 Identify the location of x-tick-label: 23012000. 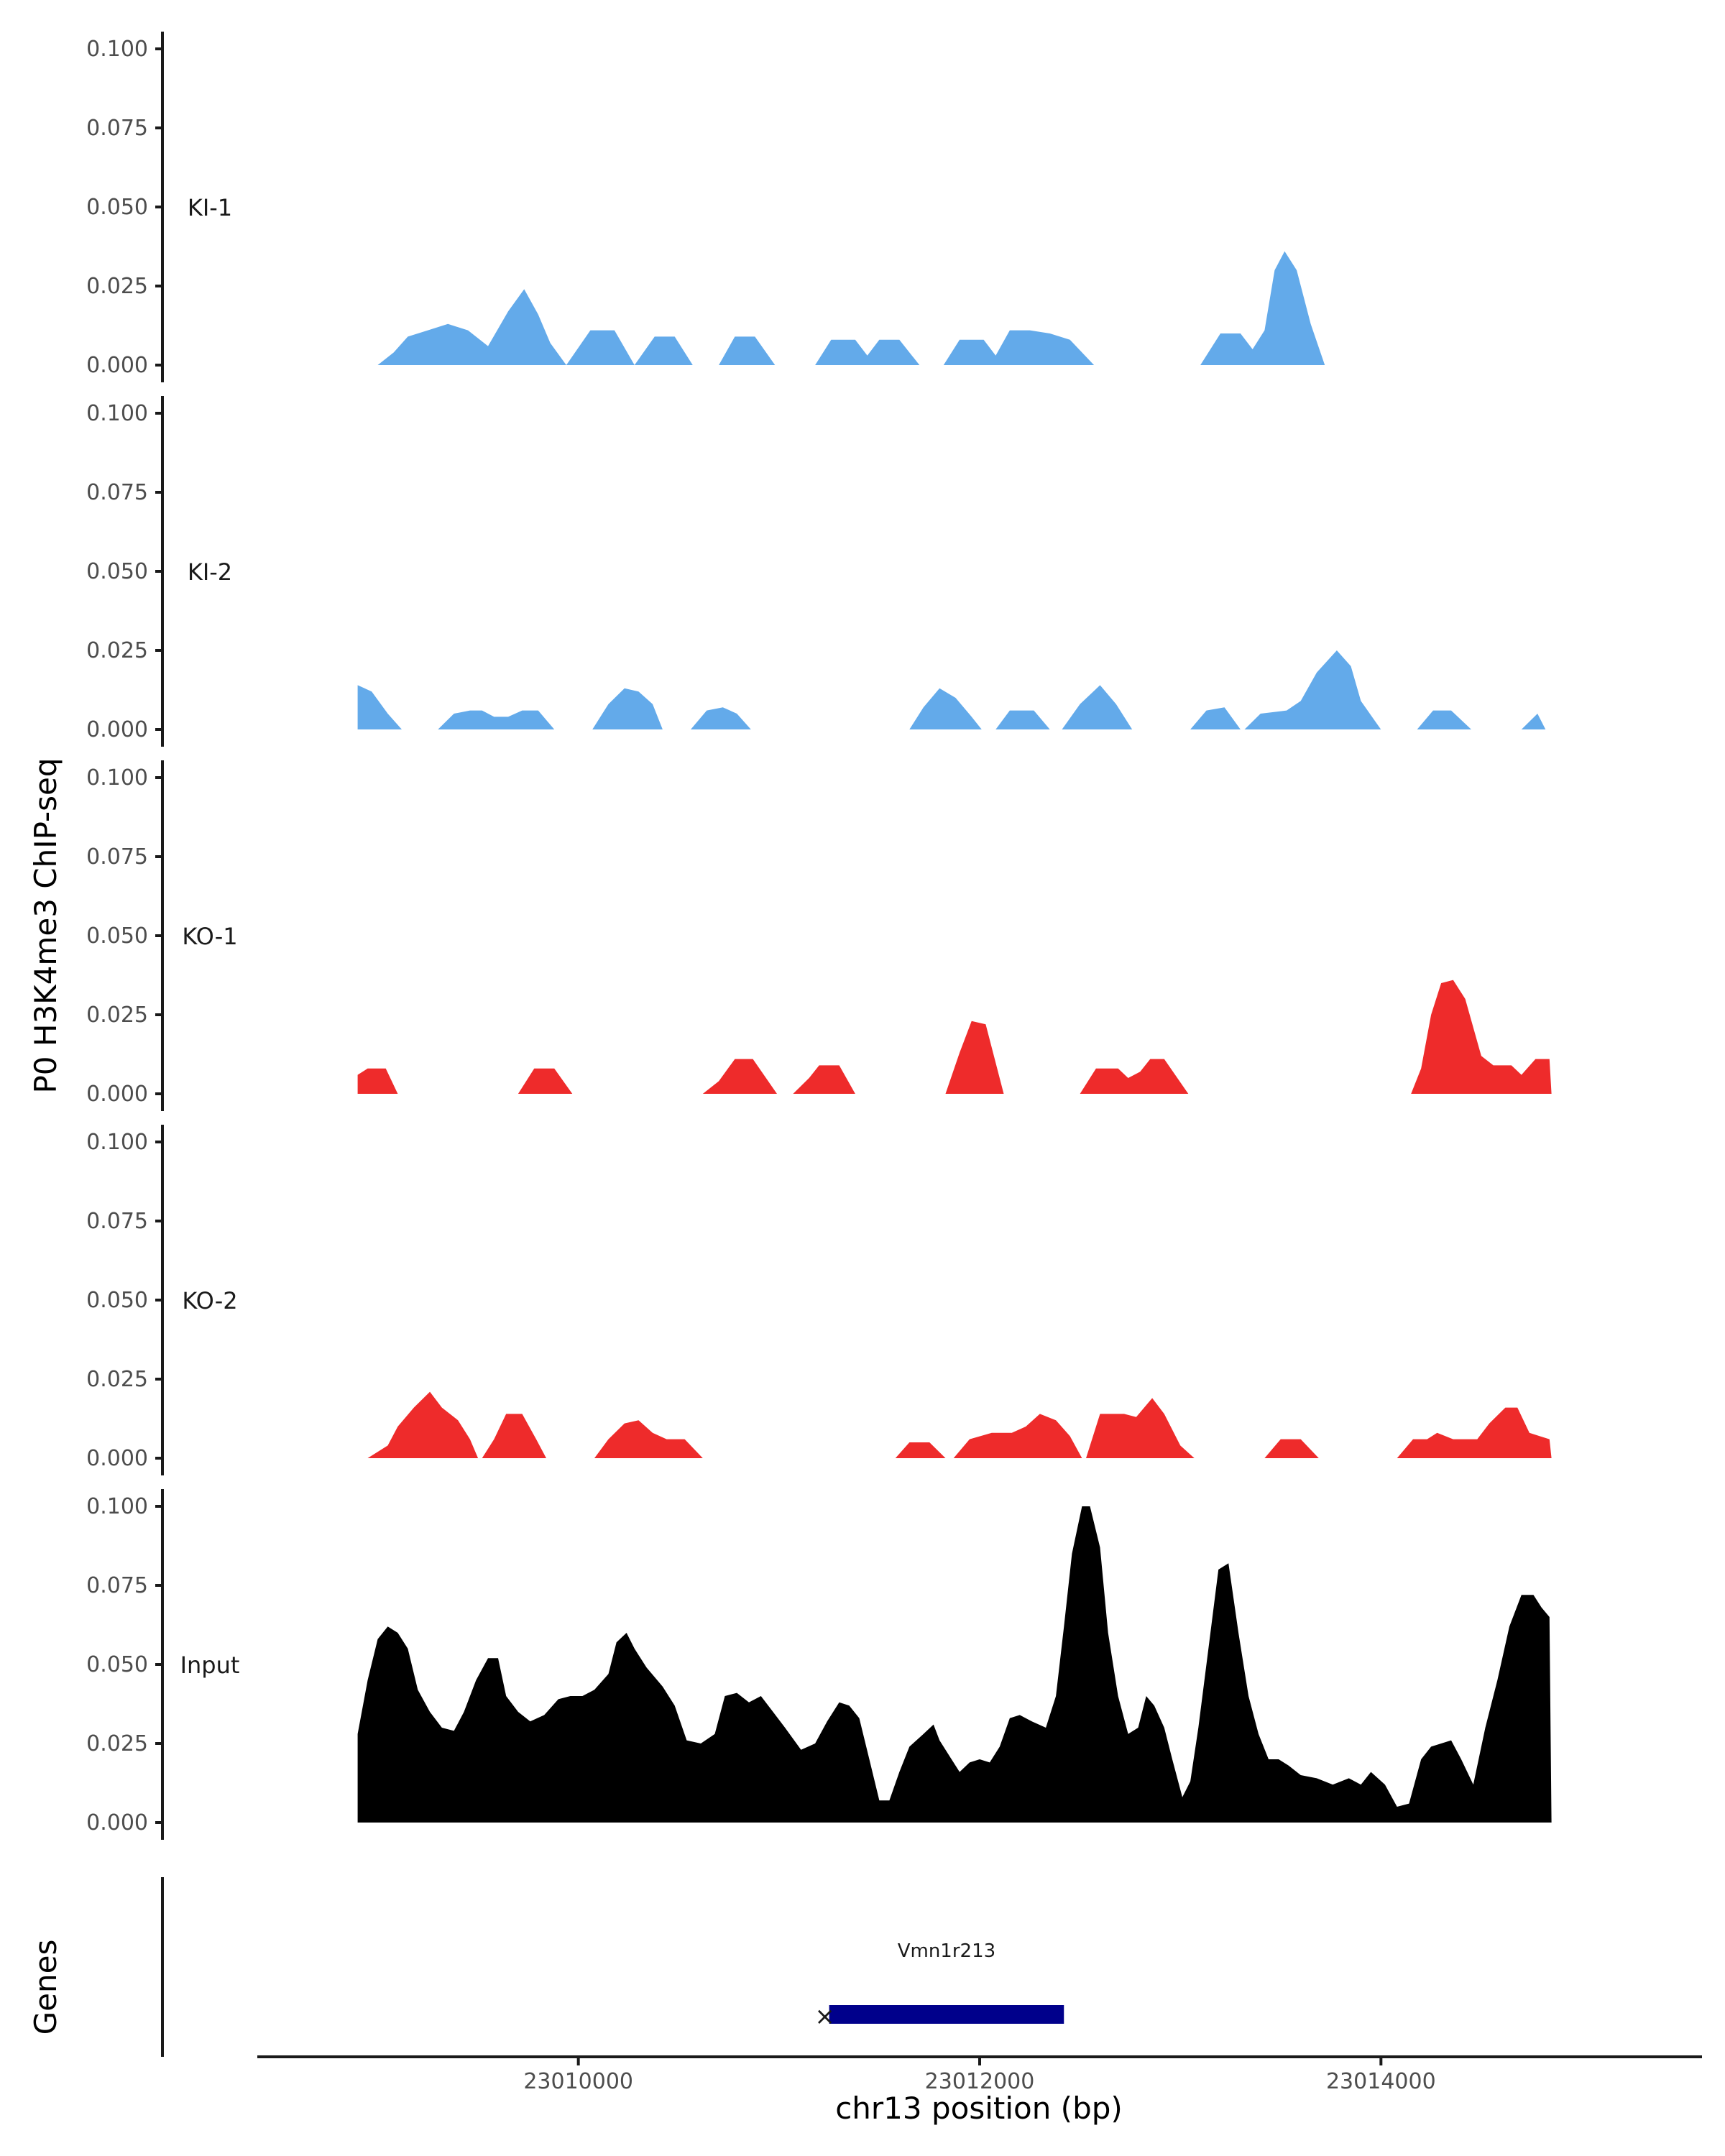
(980, 2082).